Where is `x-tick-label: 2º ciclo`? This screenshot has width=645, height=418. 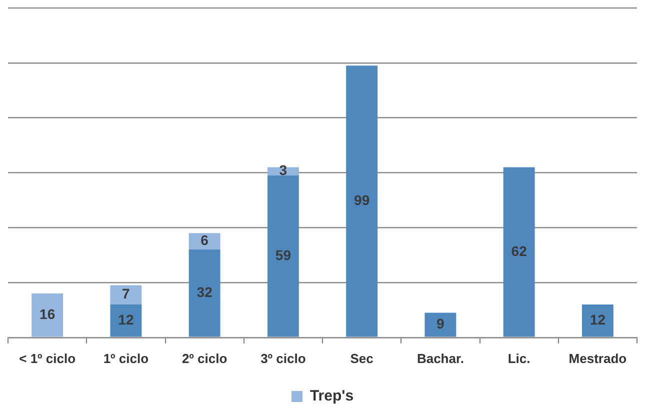 x-tick-label: 2º ciclo is located at coordinates (205, 358).